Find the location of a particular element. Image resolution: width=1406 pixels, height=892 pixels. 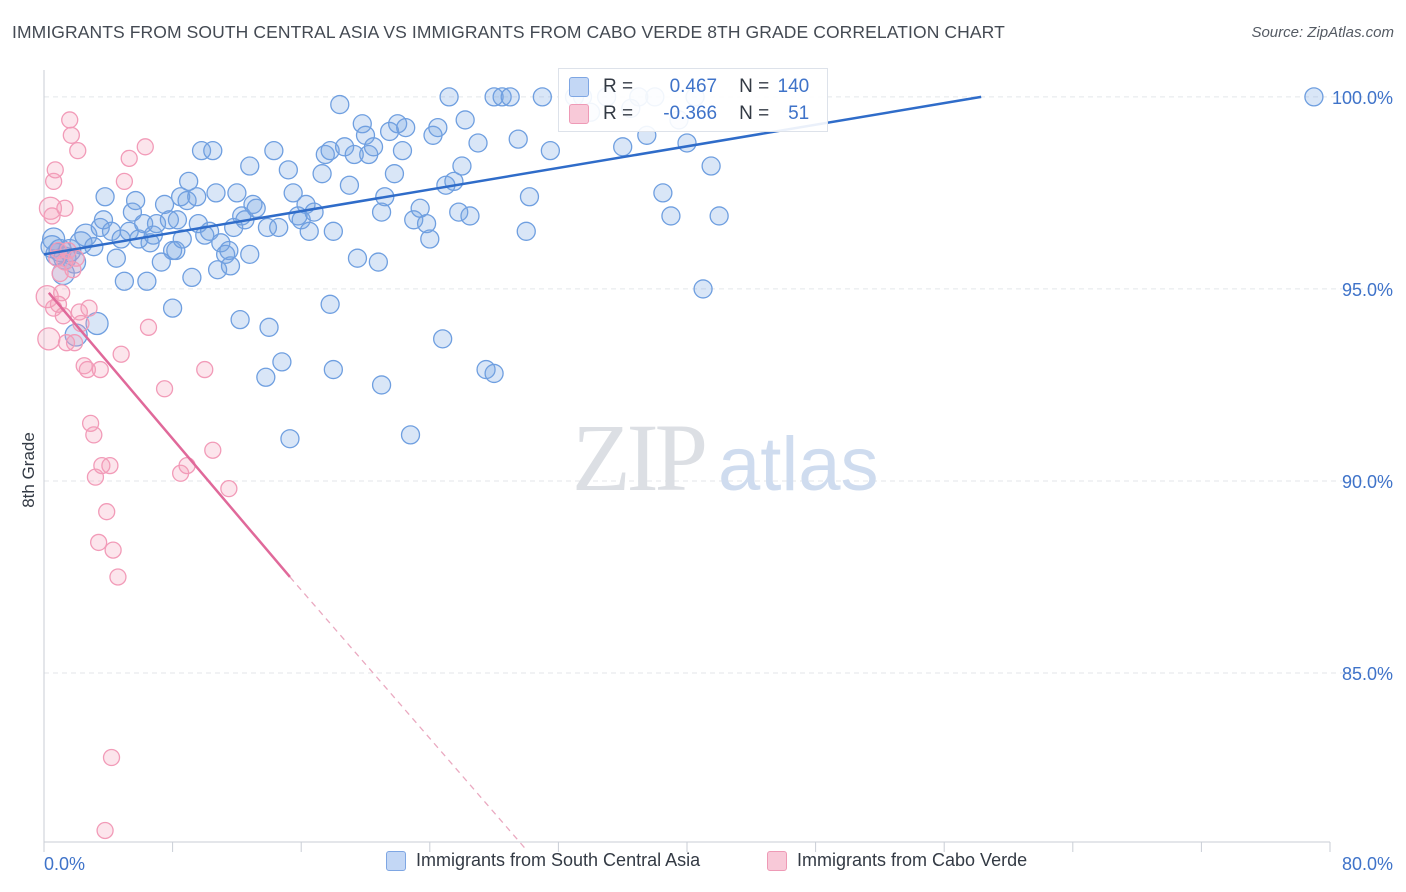

stats-r-value: 0.467 is located at coordinates (693, 86).